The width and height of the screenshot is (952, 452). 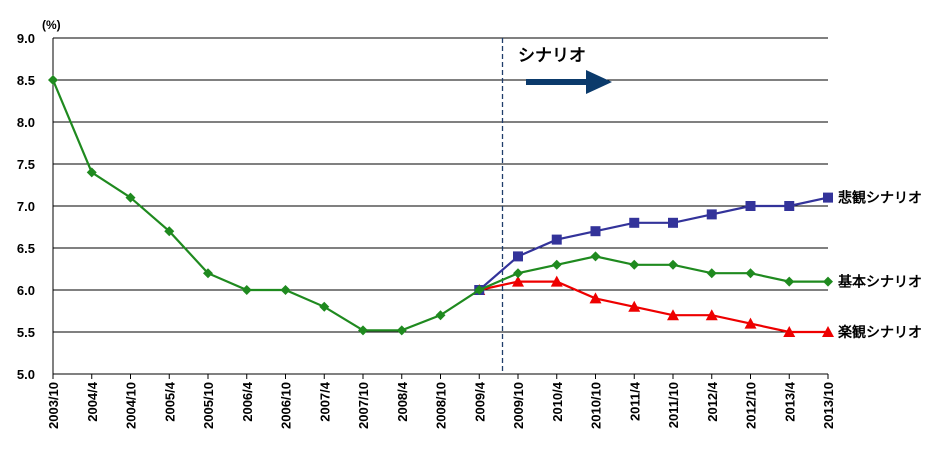 I want to click on x-tick-2005/10: 2005/10, so click(x=208, y=405).